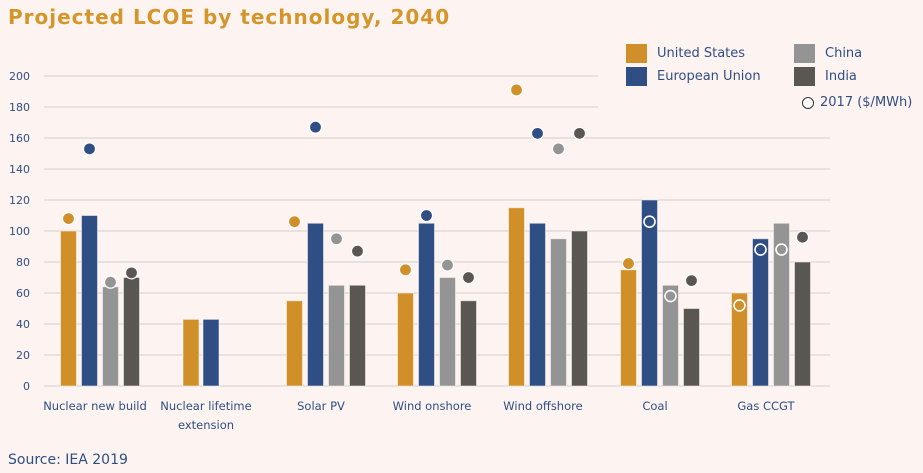 The image size is (923, 473). I want to click on x-category-label: extension, so click(206, 425).